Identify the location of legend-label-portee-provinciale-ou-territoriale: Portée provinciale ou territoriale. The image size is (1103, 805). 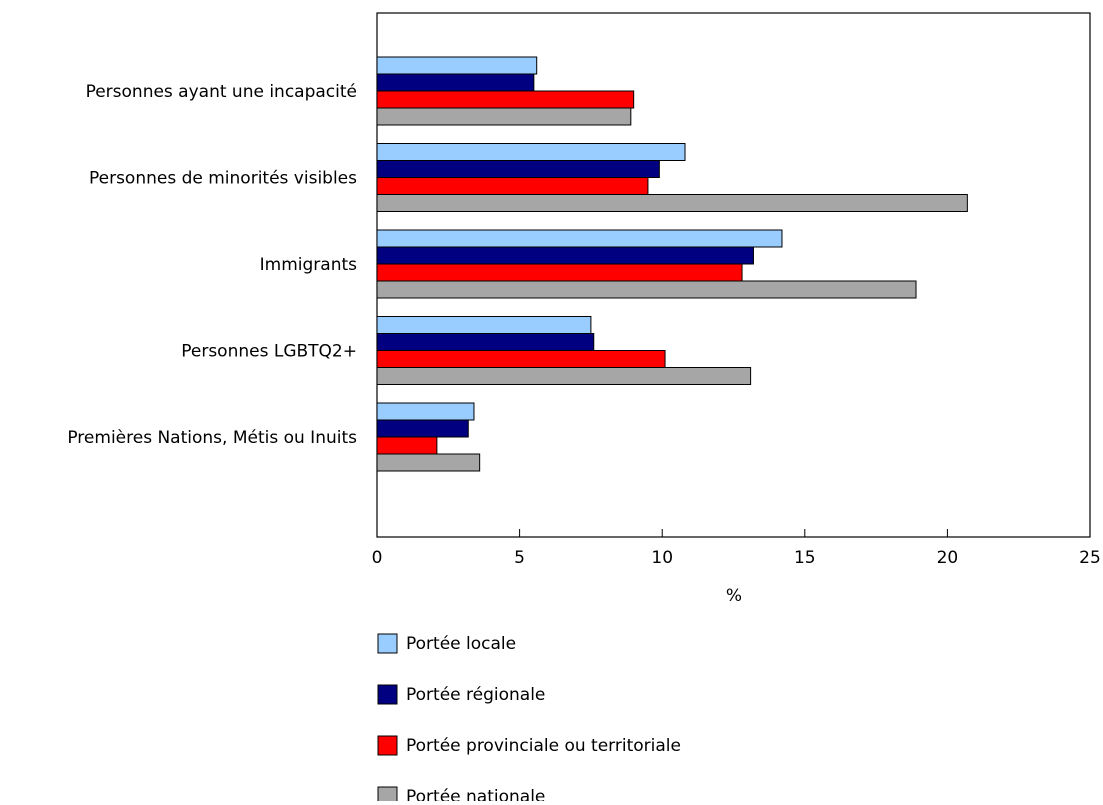
(543, 746).